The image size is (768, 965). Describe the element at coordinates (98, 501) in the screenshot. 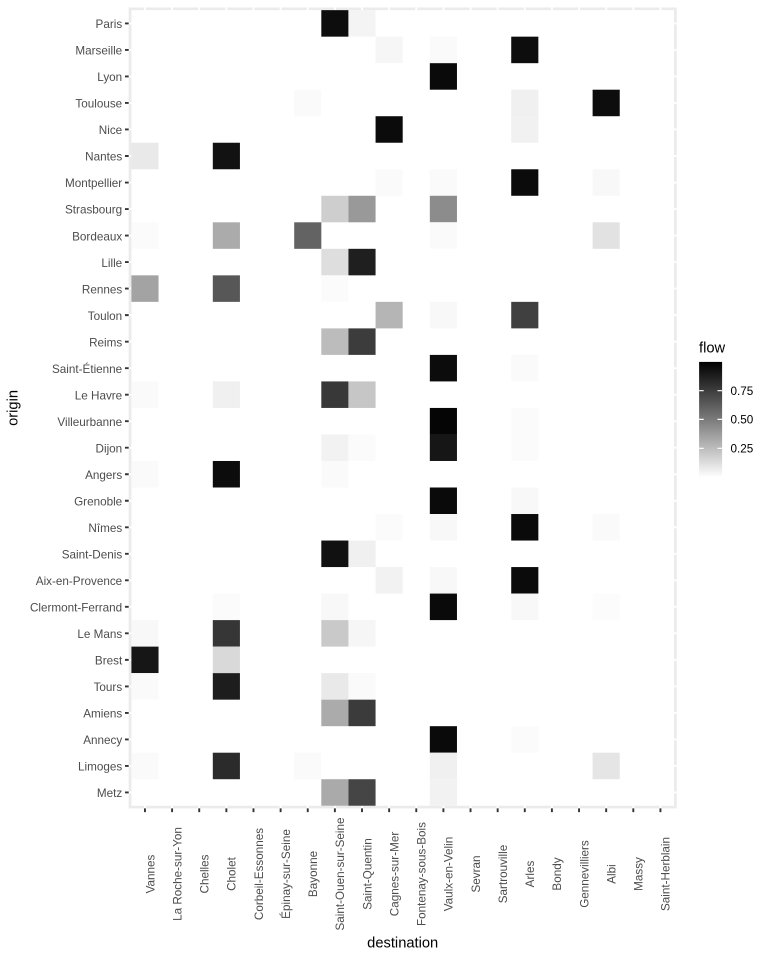

I see `svg-text: Grenoble` at that location.